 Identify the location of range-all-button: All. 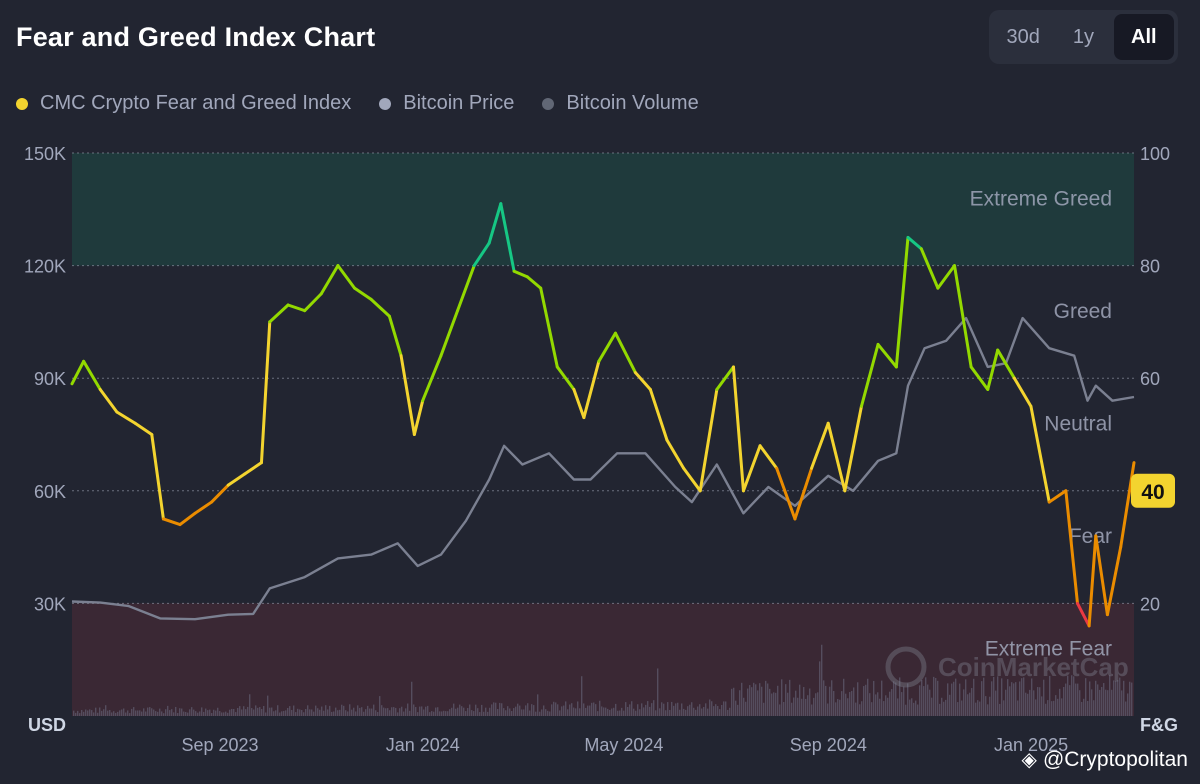
(1143, 37).